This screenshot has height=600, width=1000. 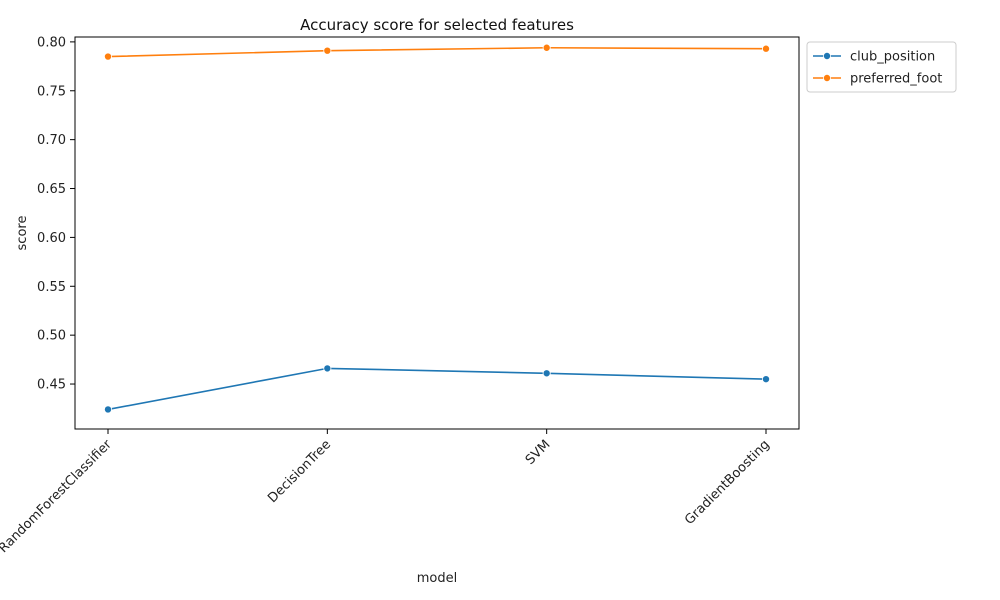 I want to click on x-tick-label: SVM, so click(x=538, y=452).